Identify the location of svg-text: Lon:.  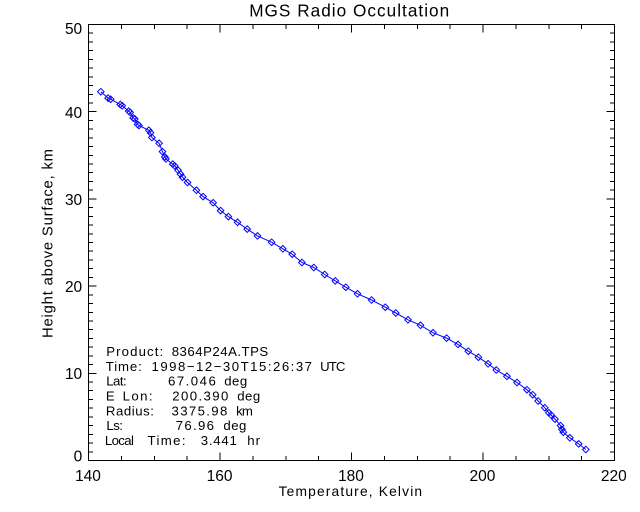
(138, 395).